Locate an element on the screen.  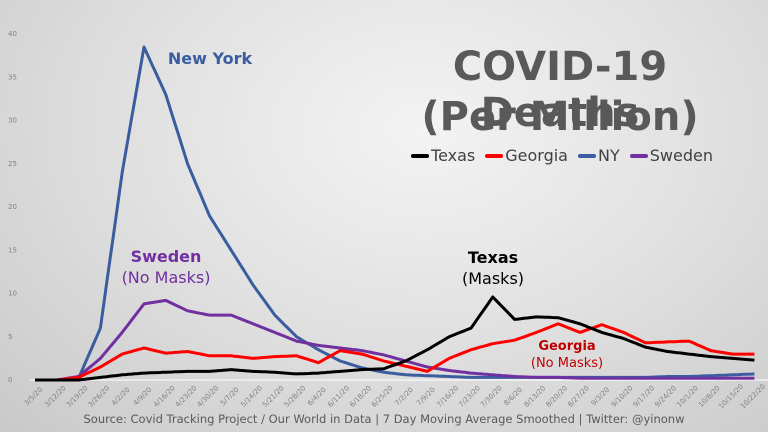
x-tick-label: 3/5/20 is located at coordinates (34, 397).